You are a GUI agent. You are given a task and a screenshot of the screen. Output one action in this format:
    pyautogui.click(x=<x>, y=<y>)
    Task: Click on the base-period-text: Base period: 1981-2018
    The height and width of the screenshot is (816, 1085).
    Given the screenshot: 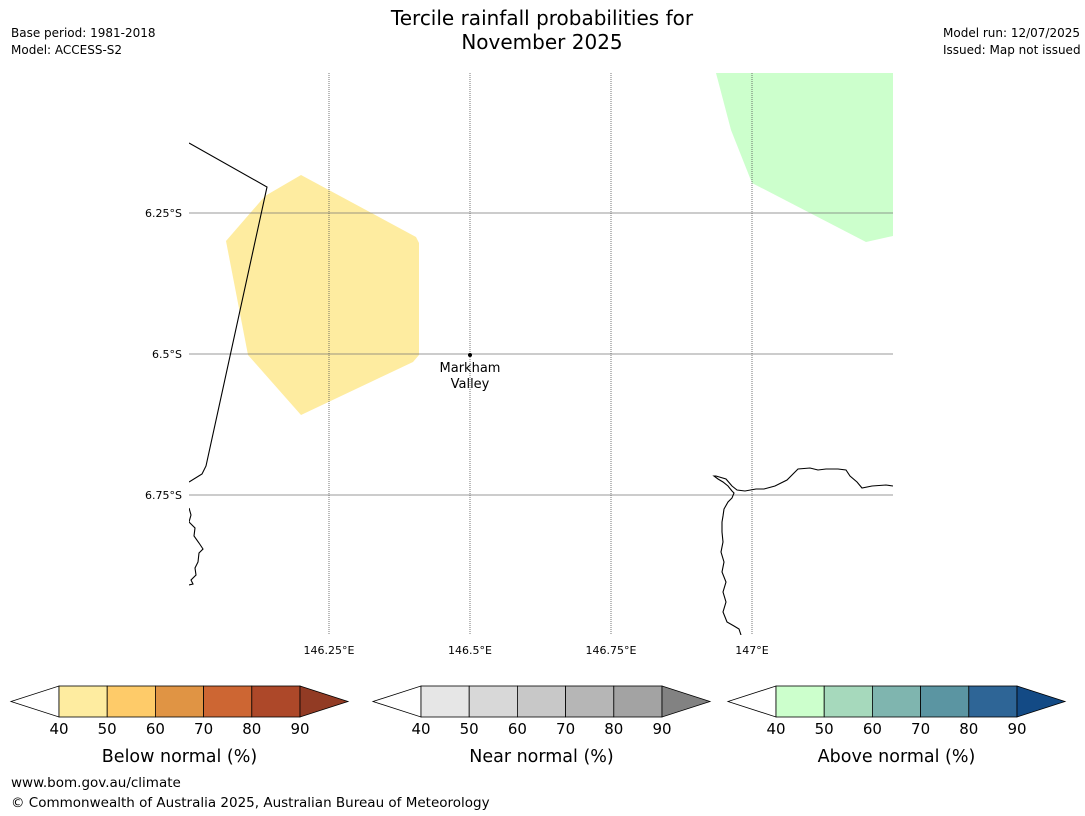 What is the action you would take?
    pyautogui.click(x=83, y=33)
    